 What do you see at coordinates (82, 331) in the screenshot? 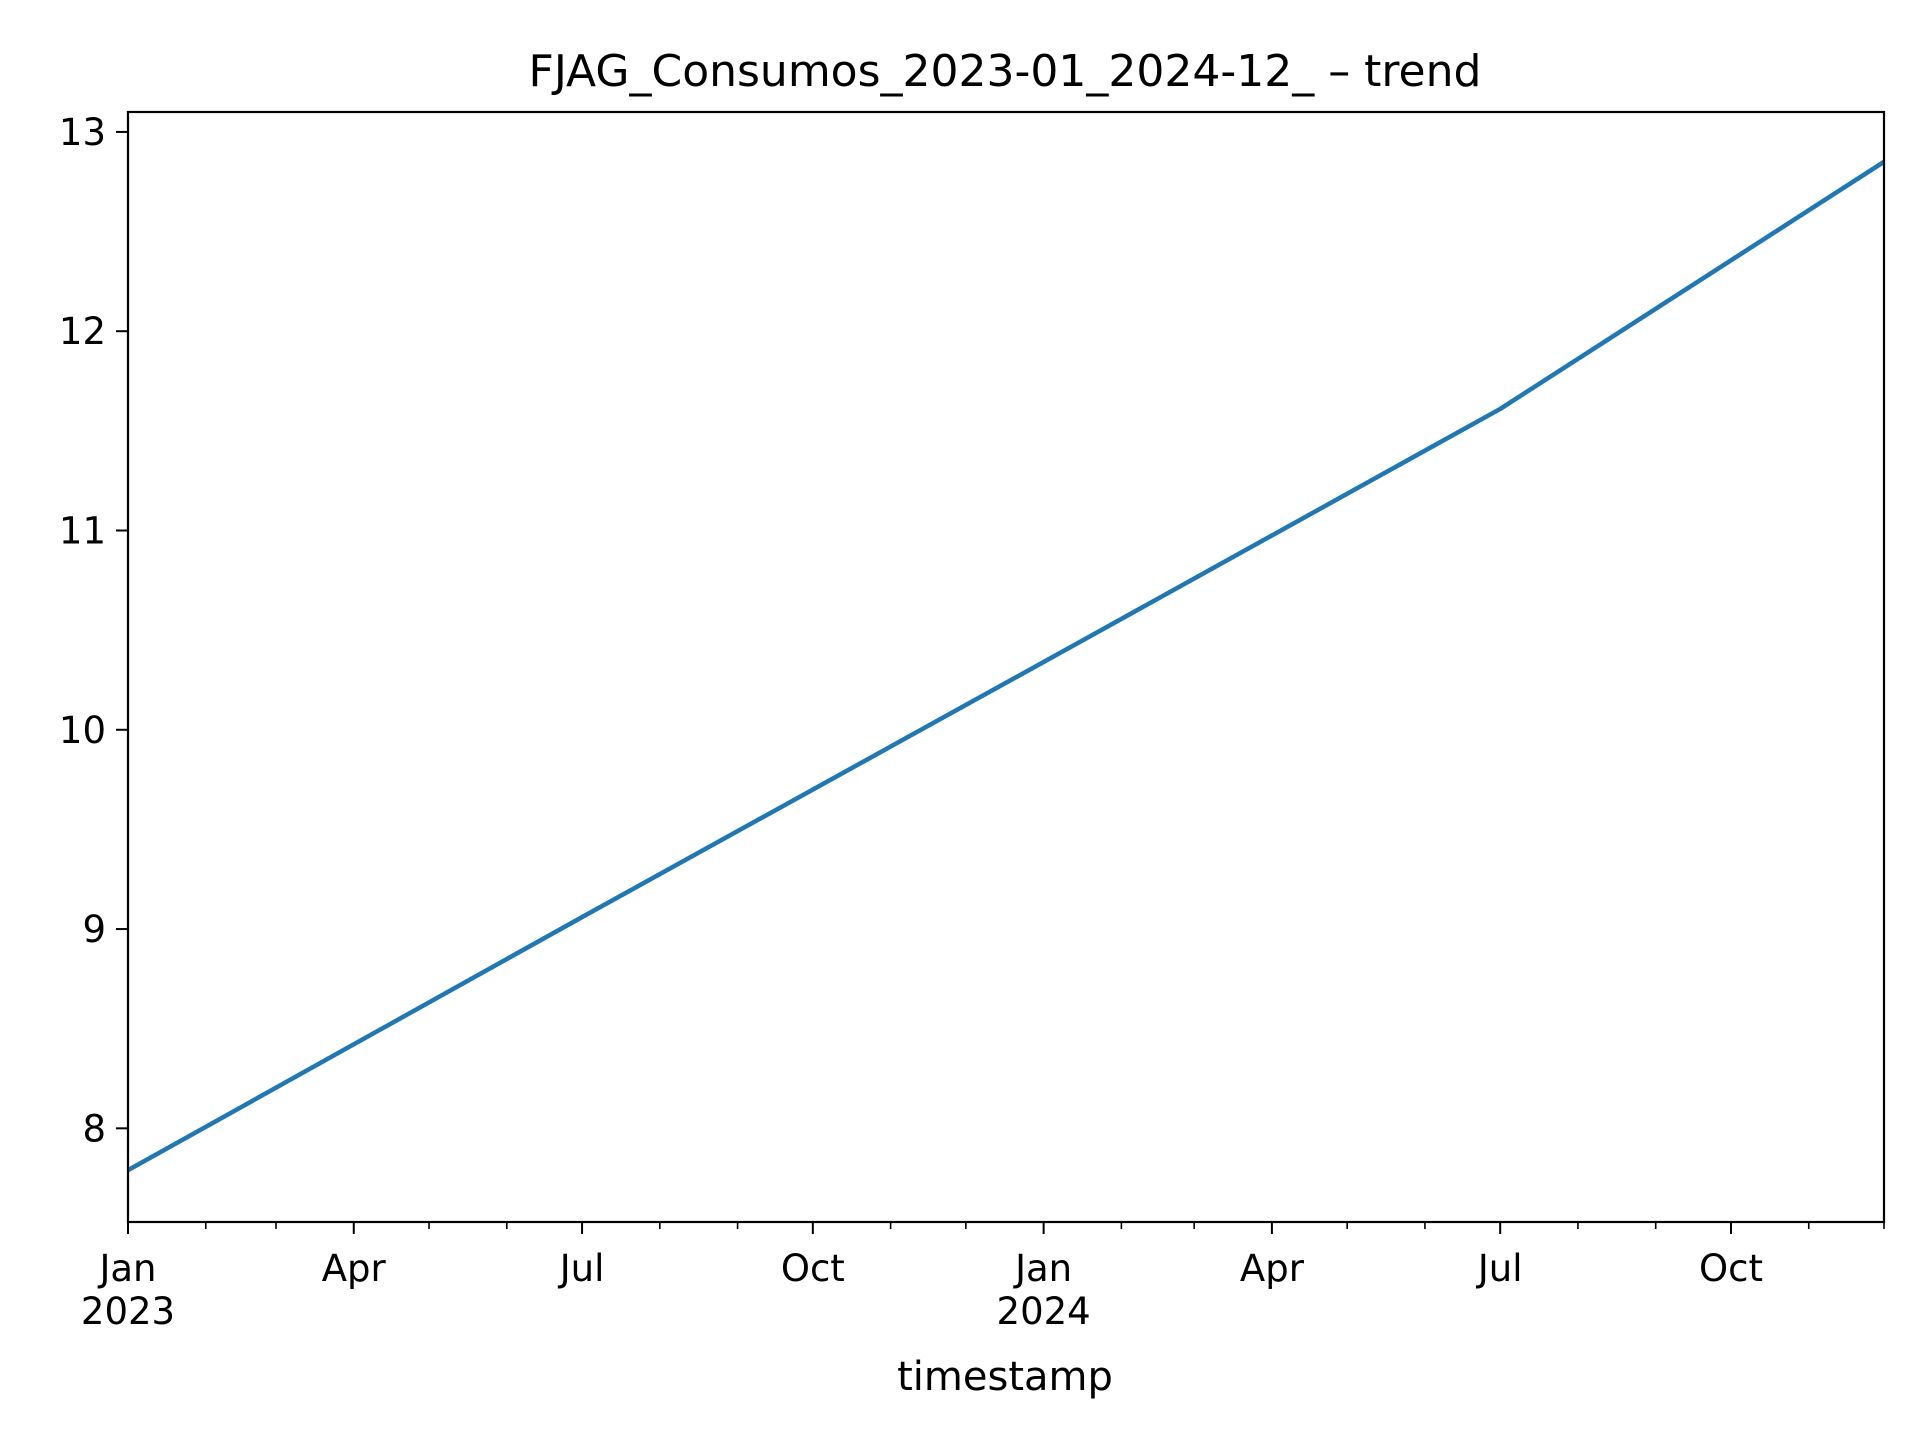
I see `y-tick-label: 12` at bounding box center [82, 331].